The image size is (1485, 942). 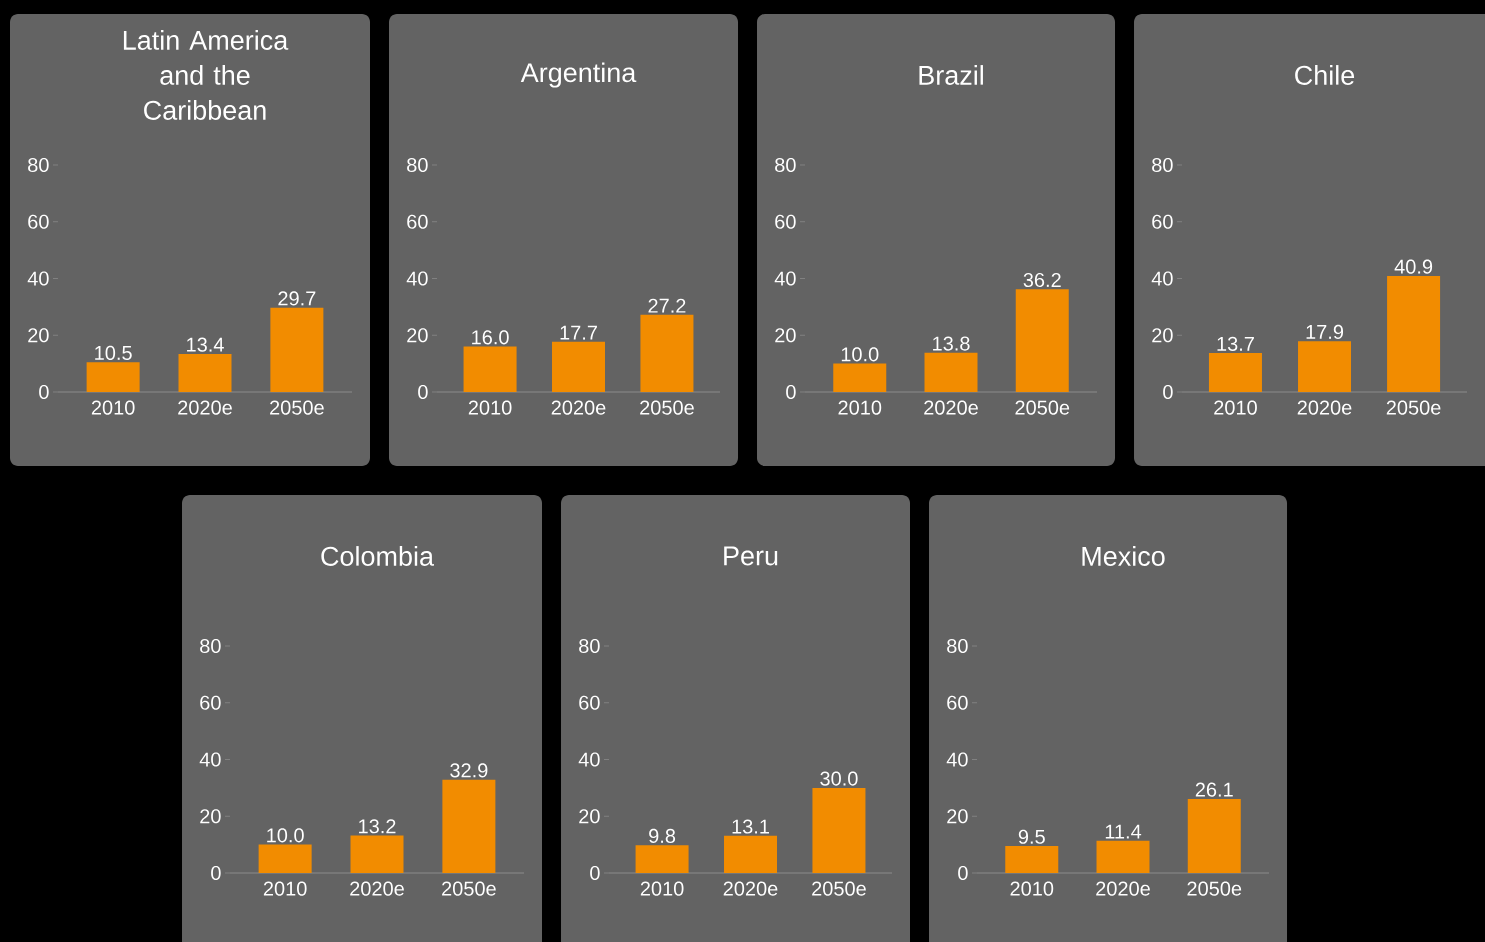 What do you see at coordinates (1325, 75) in the screenshot?
I see `chart-title: Chile` at bounding box center [1325, 75].